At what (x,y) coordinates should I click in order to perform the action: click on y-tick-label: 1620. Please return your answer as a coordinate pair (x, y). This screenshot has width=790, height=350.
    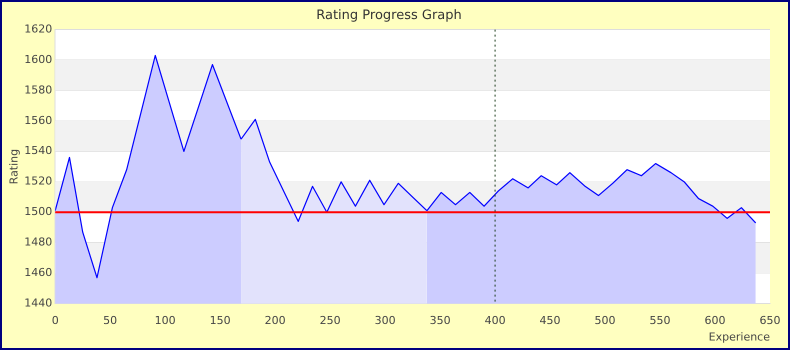
    Looking at the image, I should click on (38, 29).